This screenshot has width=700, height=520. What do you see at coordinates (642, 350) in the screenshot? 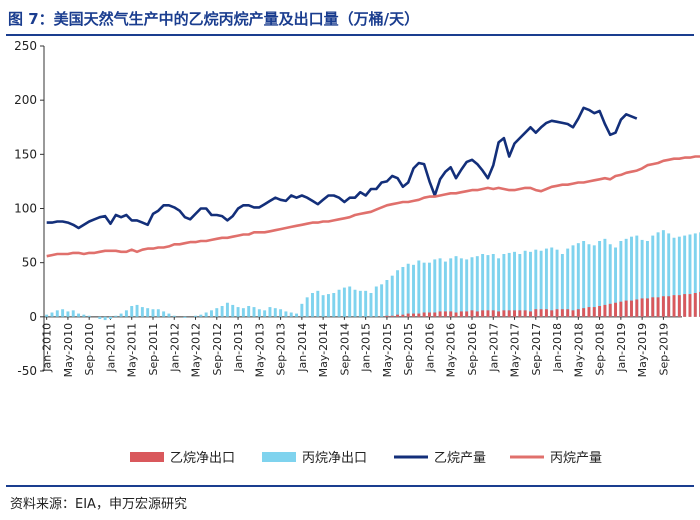
I see `x-tick-label: May-2019` at bounding box center [642, 350].